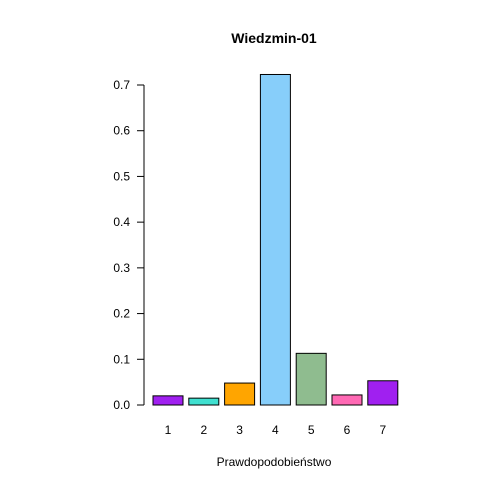 This screenshot has height=480, width=480. I want to click on x-tick-label: 5, so click(311, 430).